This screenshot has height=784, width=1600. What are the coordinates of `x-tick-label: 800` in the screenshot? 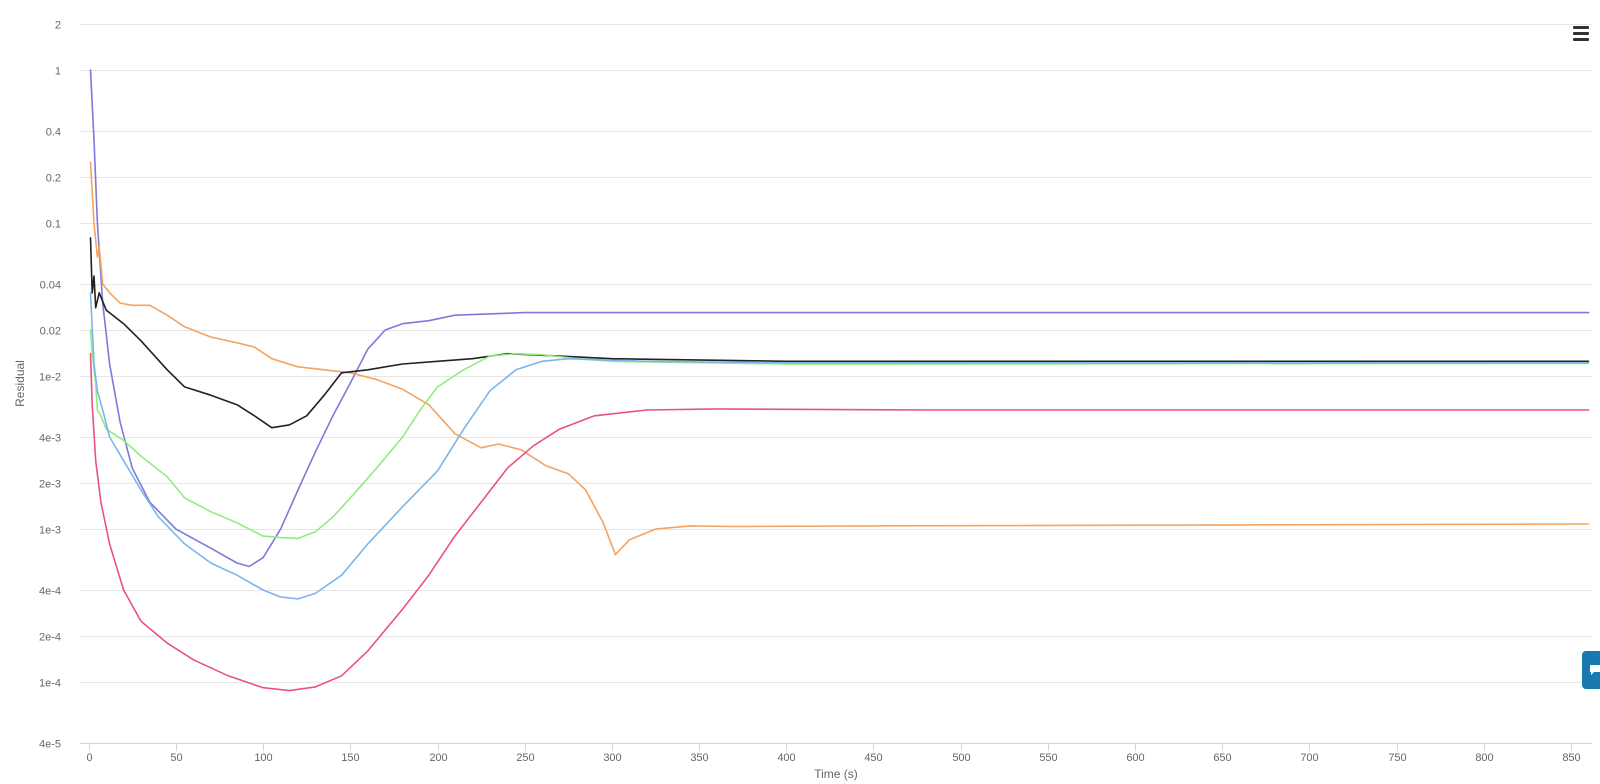 It's located at (1484, 758).